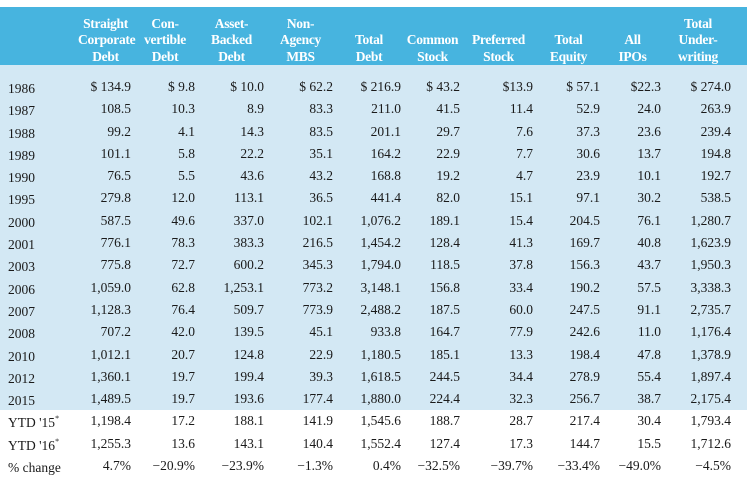 The width and height of the screenshot is (747, 477). I want to click on table-cell: 97.1, so click(588, 198).